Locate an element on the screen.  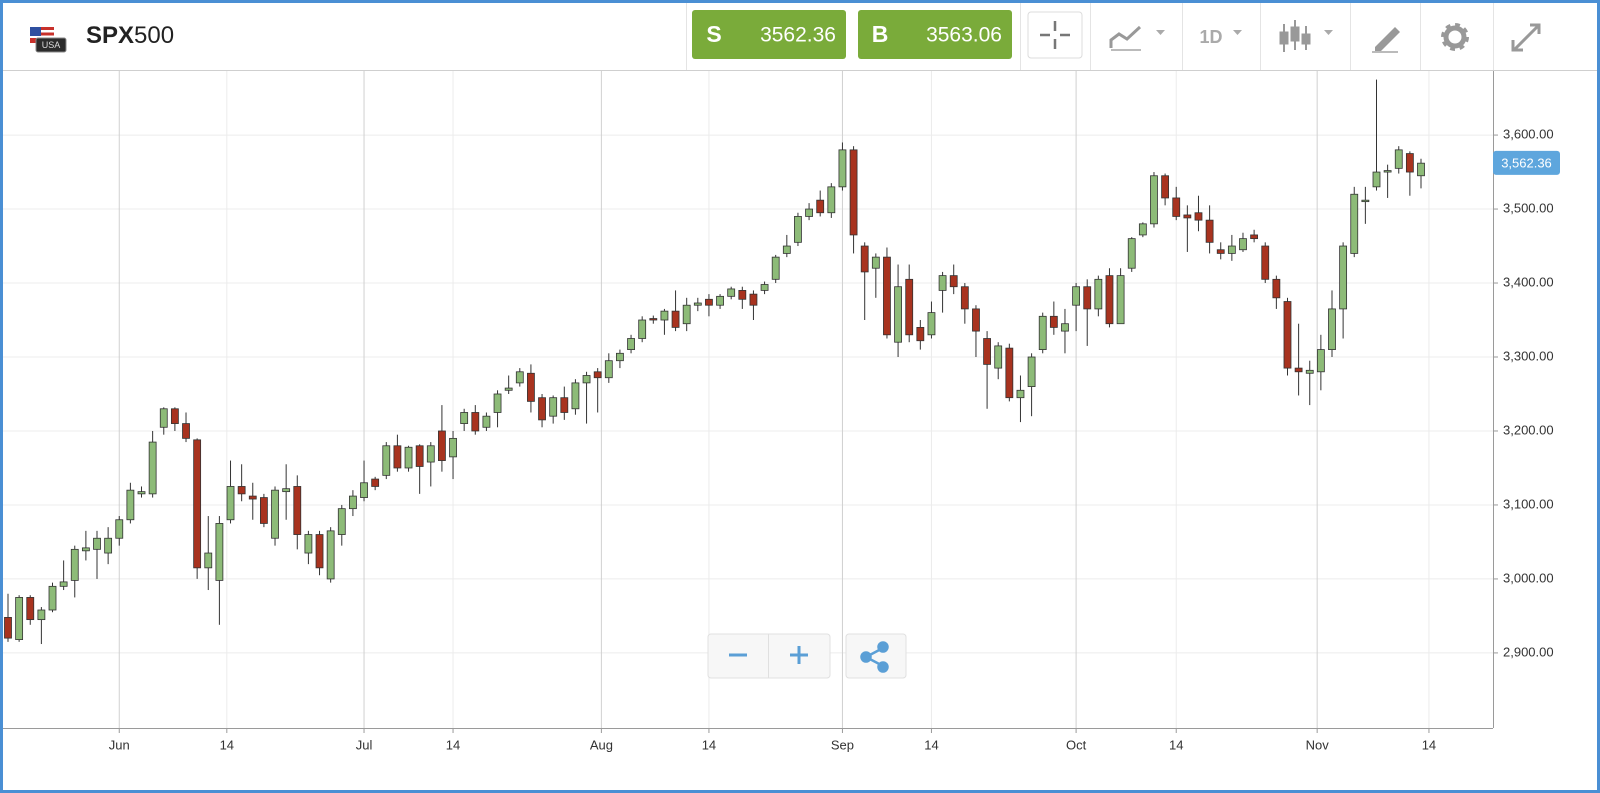
fullscreen-button is located at coordinates (1526, 37).